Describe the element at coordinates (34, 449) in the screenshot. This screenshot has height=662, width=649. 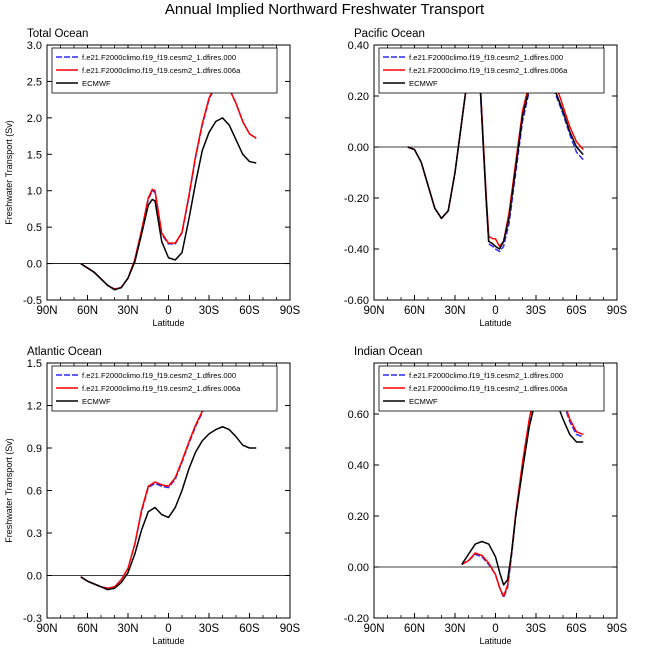
I see `y-tick-label: 0.9` at that location.